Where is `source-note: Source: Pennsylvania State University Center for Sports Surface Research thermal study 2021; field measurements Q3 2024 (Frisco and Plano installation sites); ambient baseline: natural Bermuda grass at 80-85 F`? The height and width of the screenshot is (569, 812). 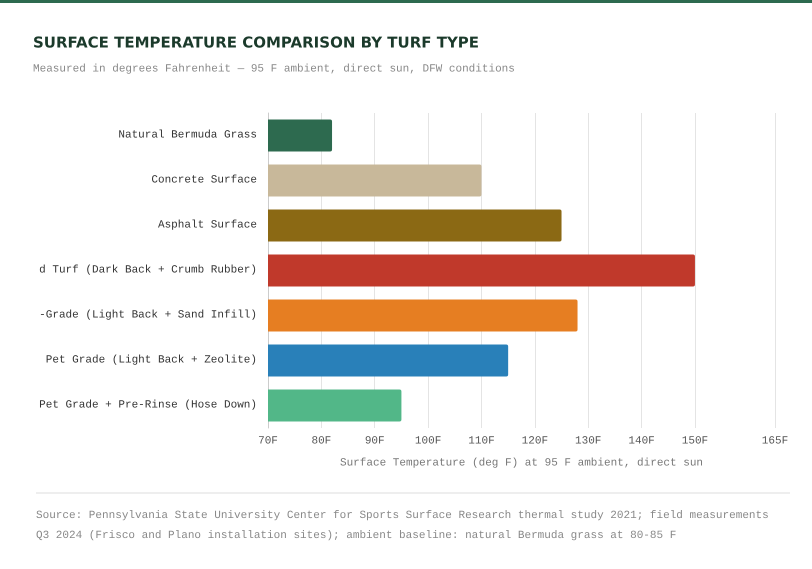
source-note: Source: Pennsylvania State University Center for Sports Surface Research thermal study 2021; field measurements Q3 2024 (Frisco and Plano installation sites); ambient baseline: natural Bermuda grass at 80-85 F is located at coordinates (406, 526).